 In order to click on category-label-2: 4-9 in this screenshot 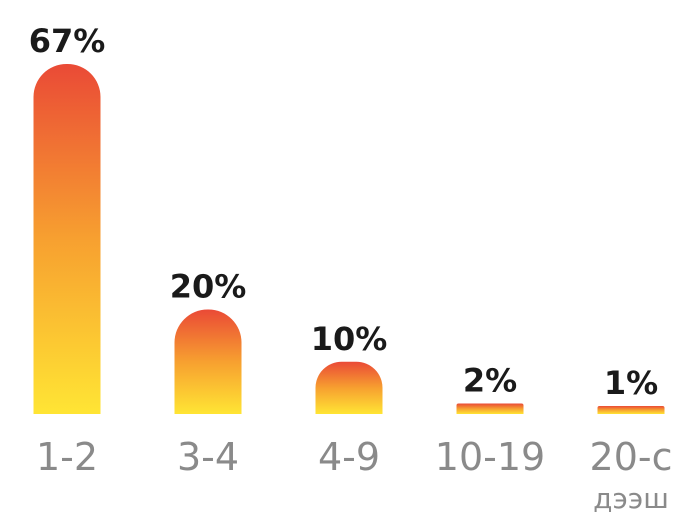, I will do `click(349, 457)`.